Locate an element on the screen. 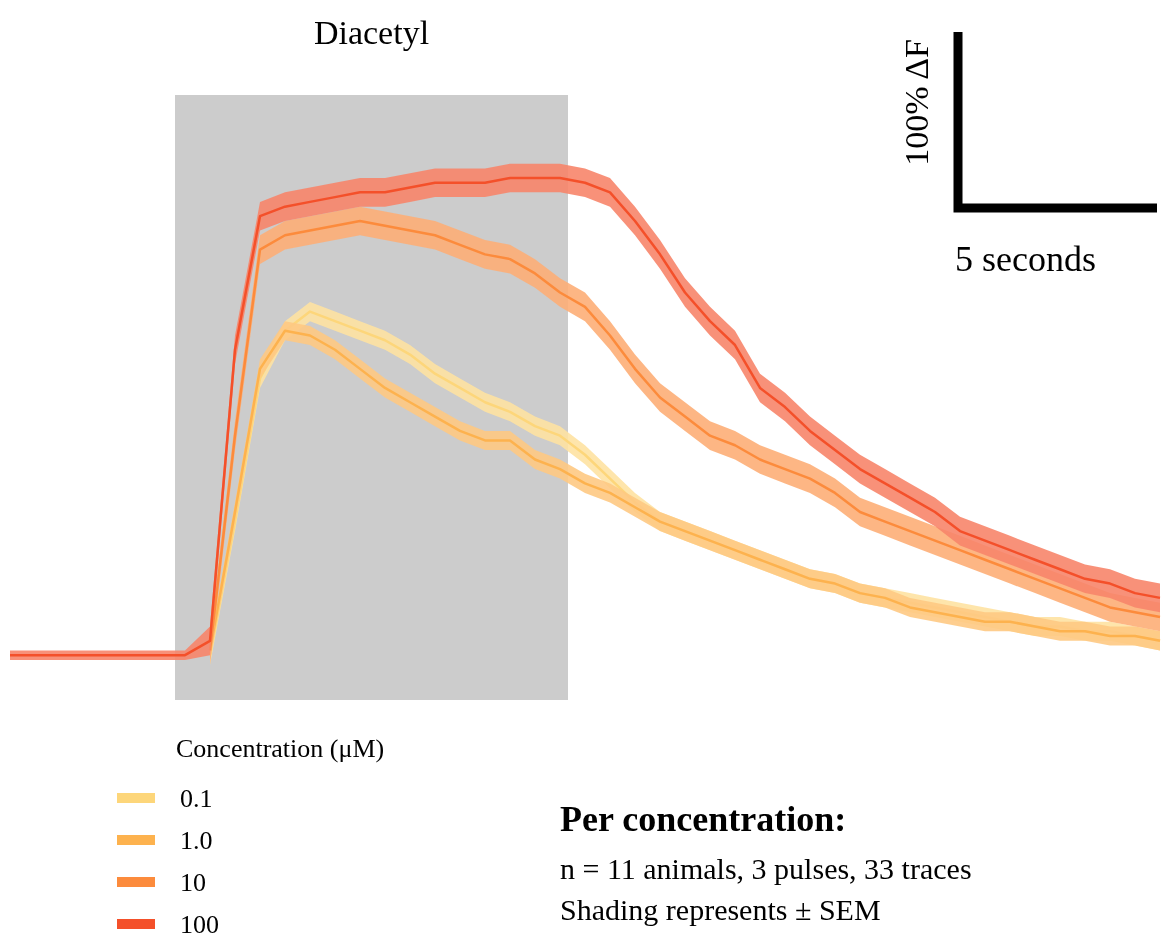  legend-label: 100 is located at coordinates (199, 924).